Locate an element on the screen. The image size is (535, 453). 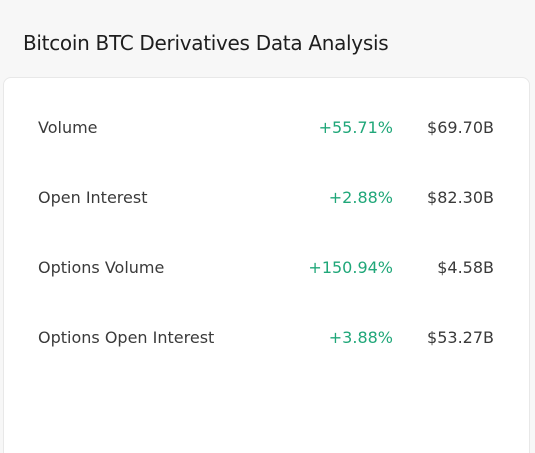
list-item-options-volume: Options Volume +150.94% $4.58B is located at coordinates (266, 268).